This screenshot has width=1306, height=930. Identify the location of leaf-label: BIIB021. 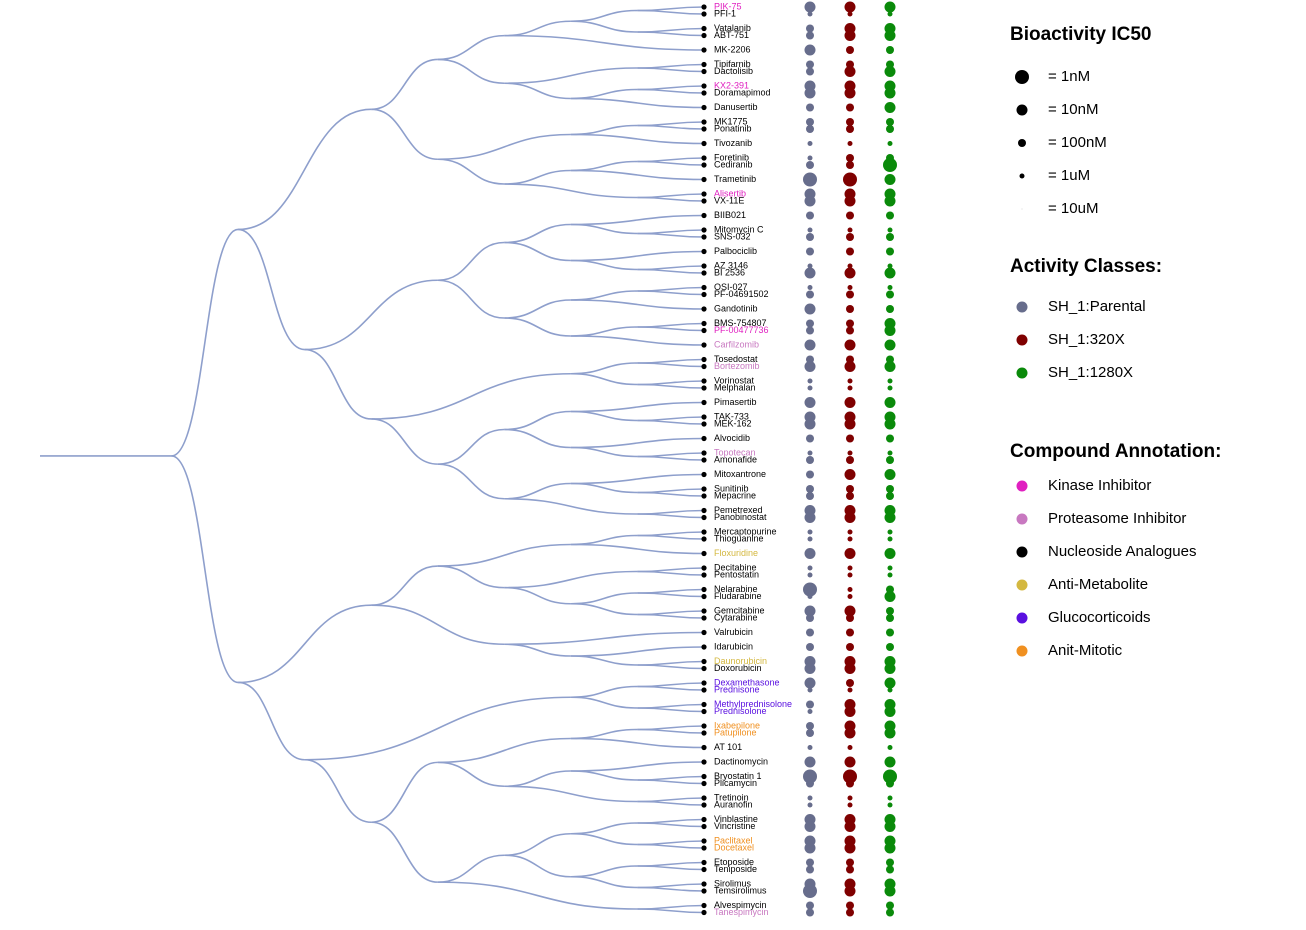
(730, 215).